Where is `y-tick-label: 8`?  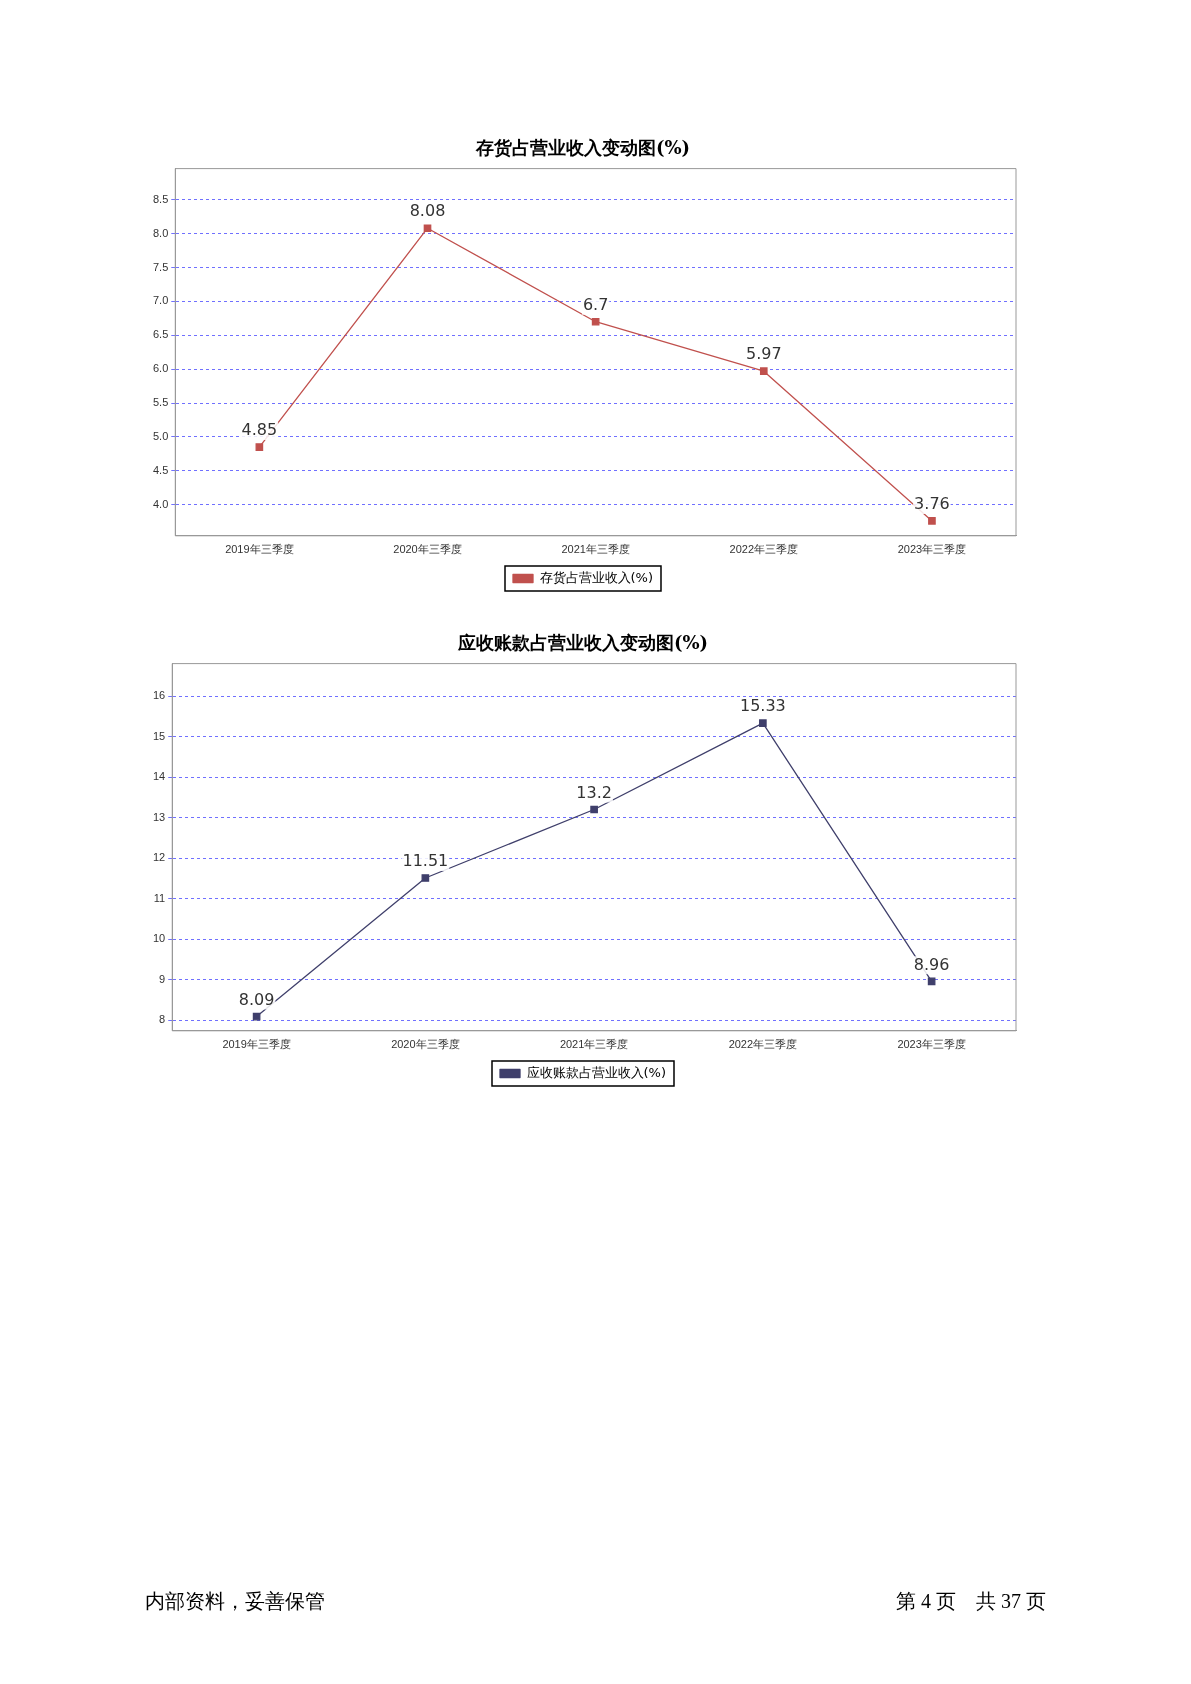 y-tick-label: 8 is located at coordinates (162, 1019).